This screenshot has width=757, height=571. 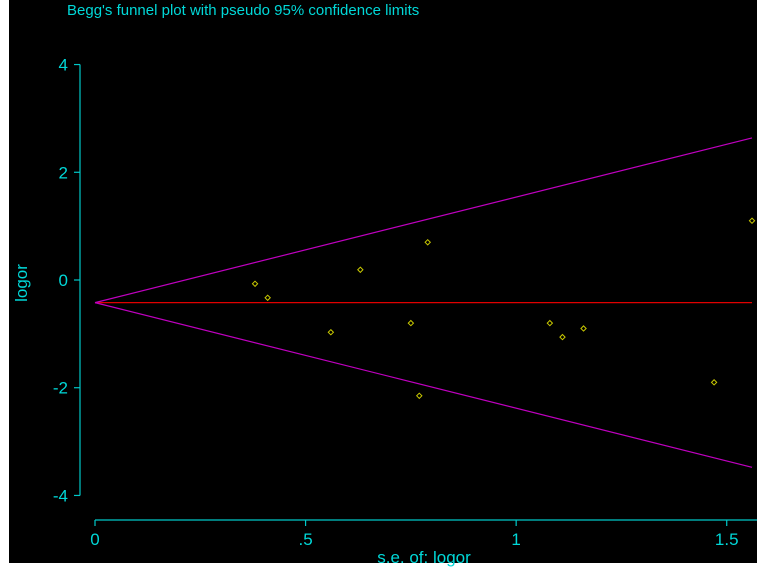 What do you see at coordinates (63, 172) in the screenshot?
I see `y-tick-label: 2` at bounding box center [63, 172].